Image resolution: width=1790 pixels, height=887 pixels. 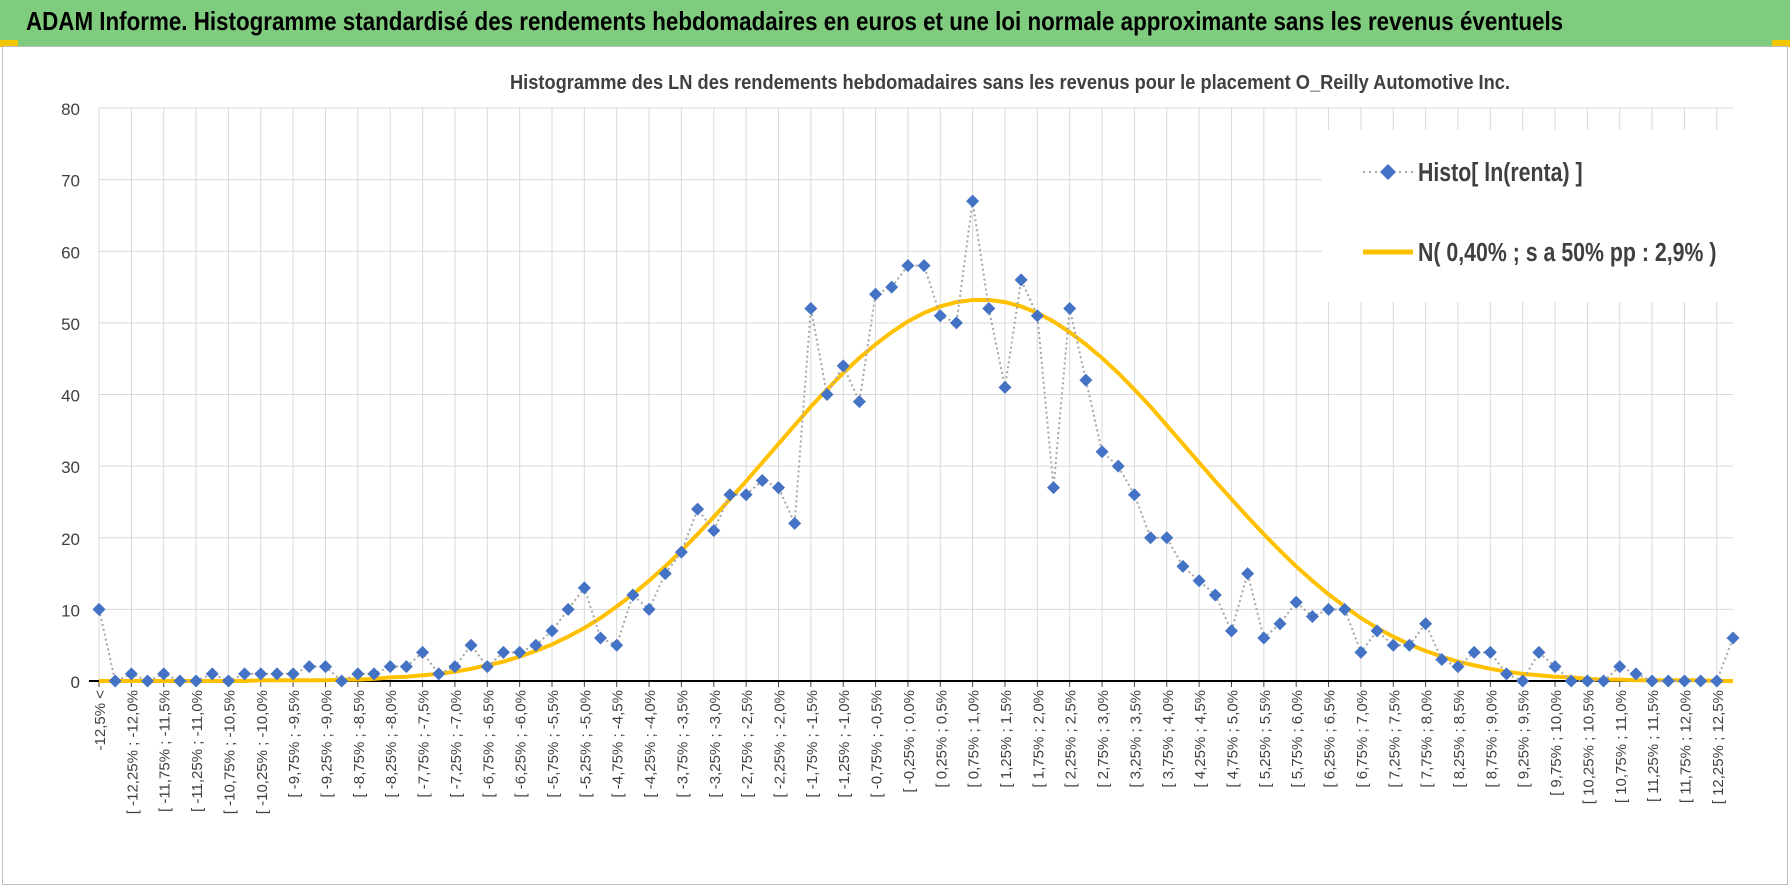 What do you see at coordinates (1135, 739) in the screenshot?
I see `x-tick-group: [ 3,25% ; 3,5%` at bounding box center [1135, 739].